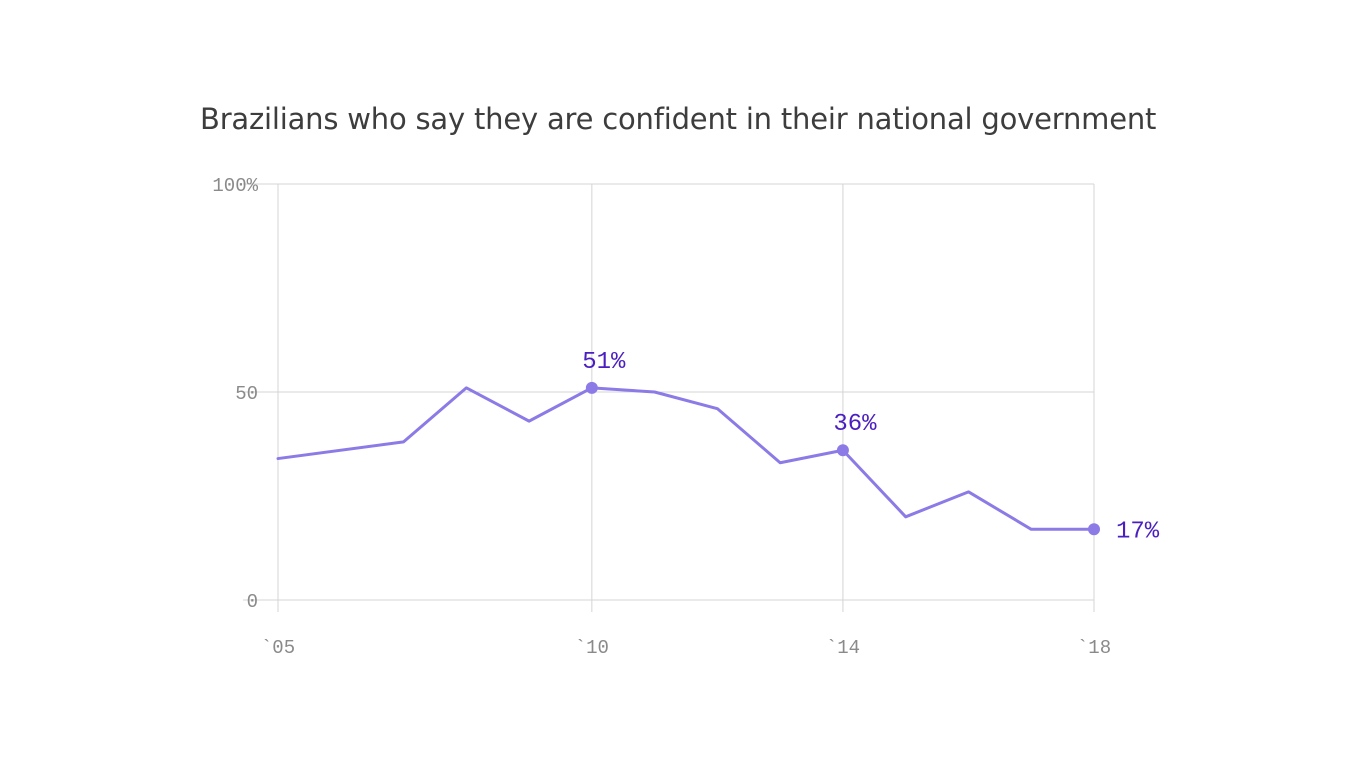 The image size is (1366, 768). Describe the element at coordinates (235, 186) in the screenshot. I see `y-tick-label: 100%` at that location.